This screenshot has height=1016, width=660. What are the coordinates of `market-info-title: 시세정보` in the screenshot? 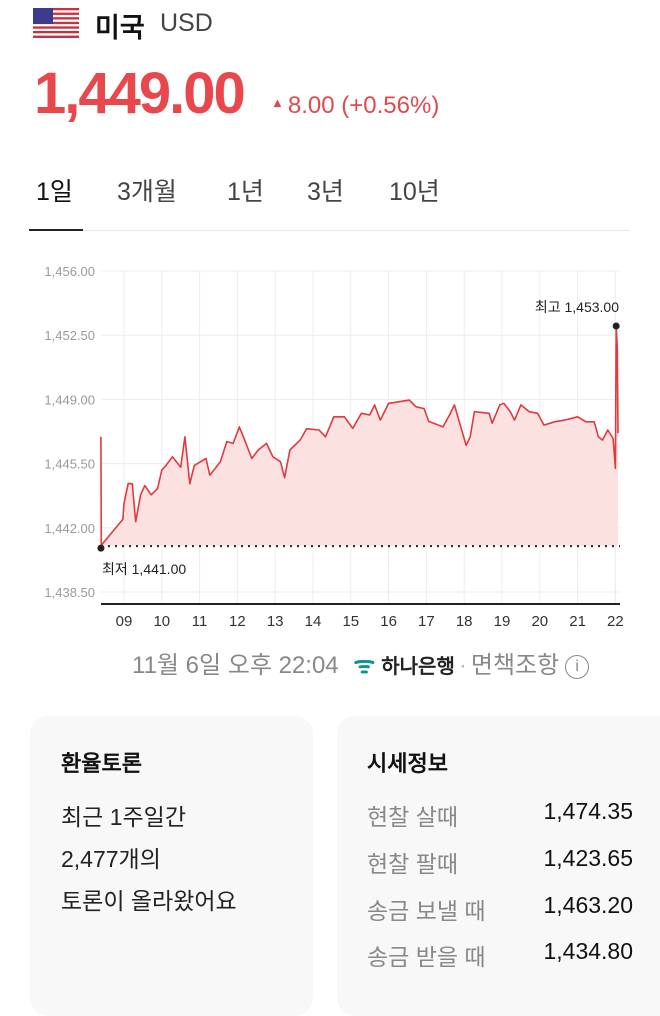 It's located at (407, 763).